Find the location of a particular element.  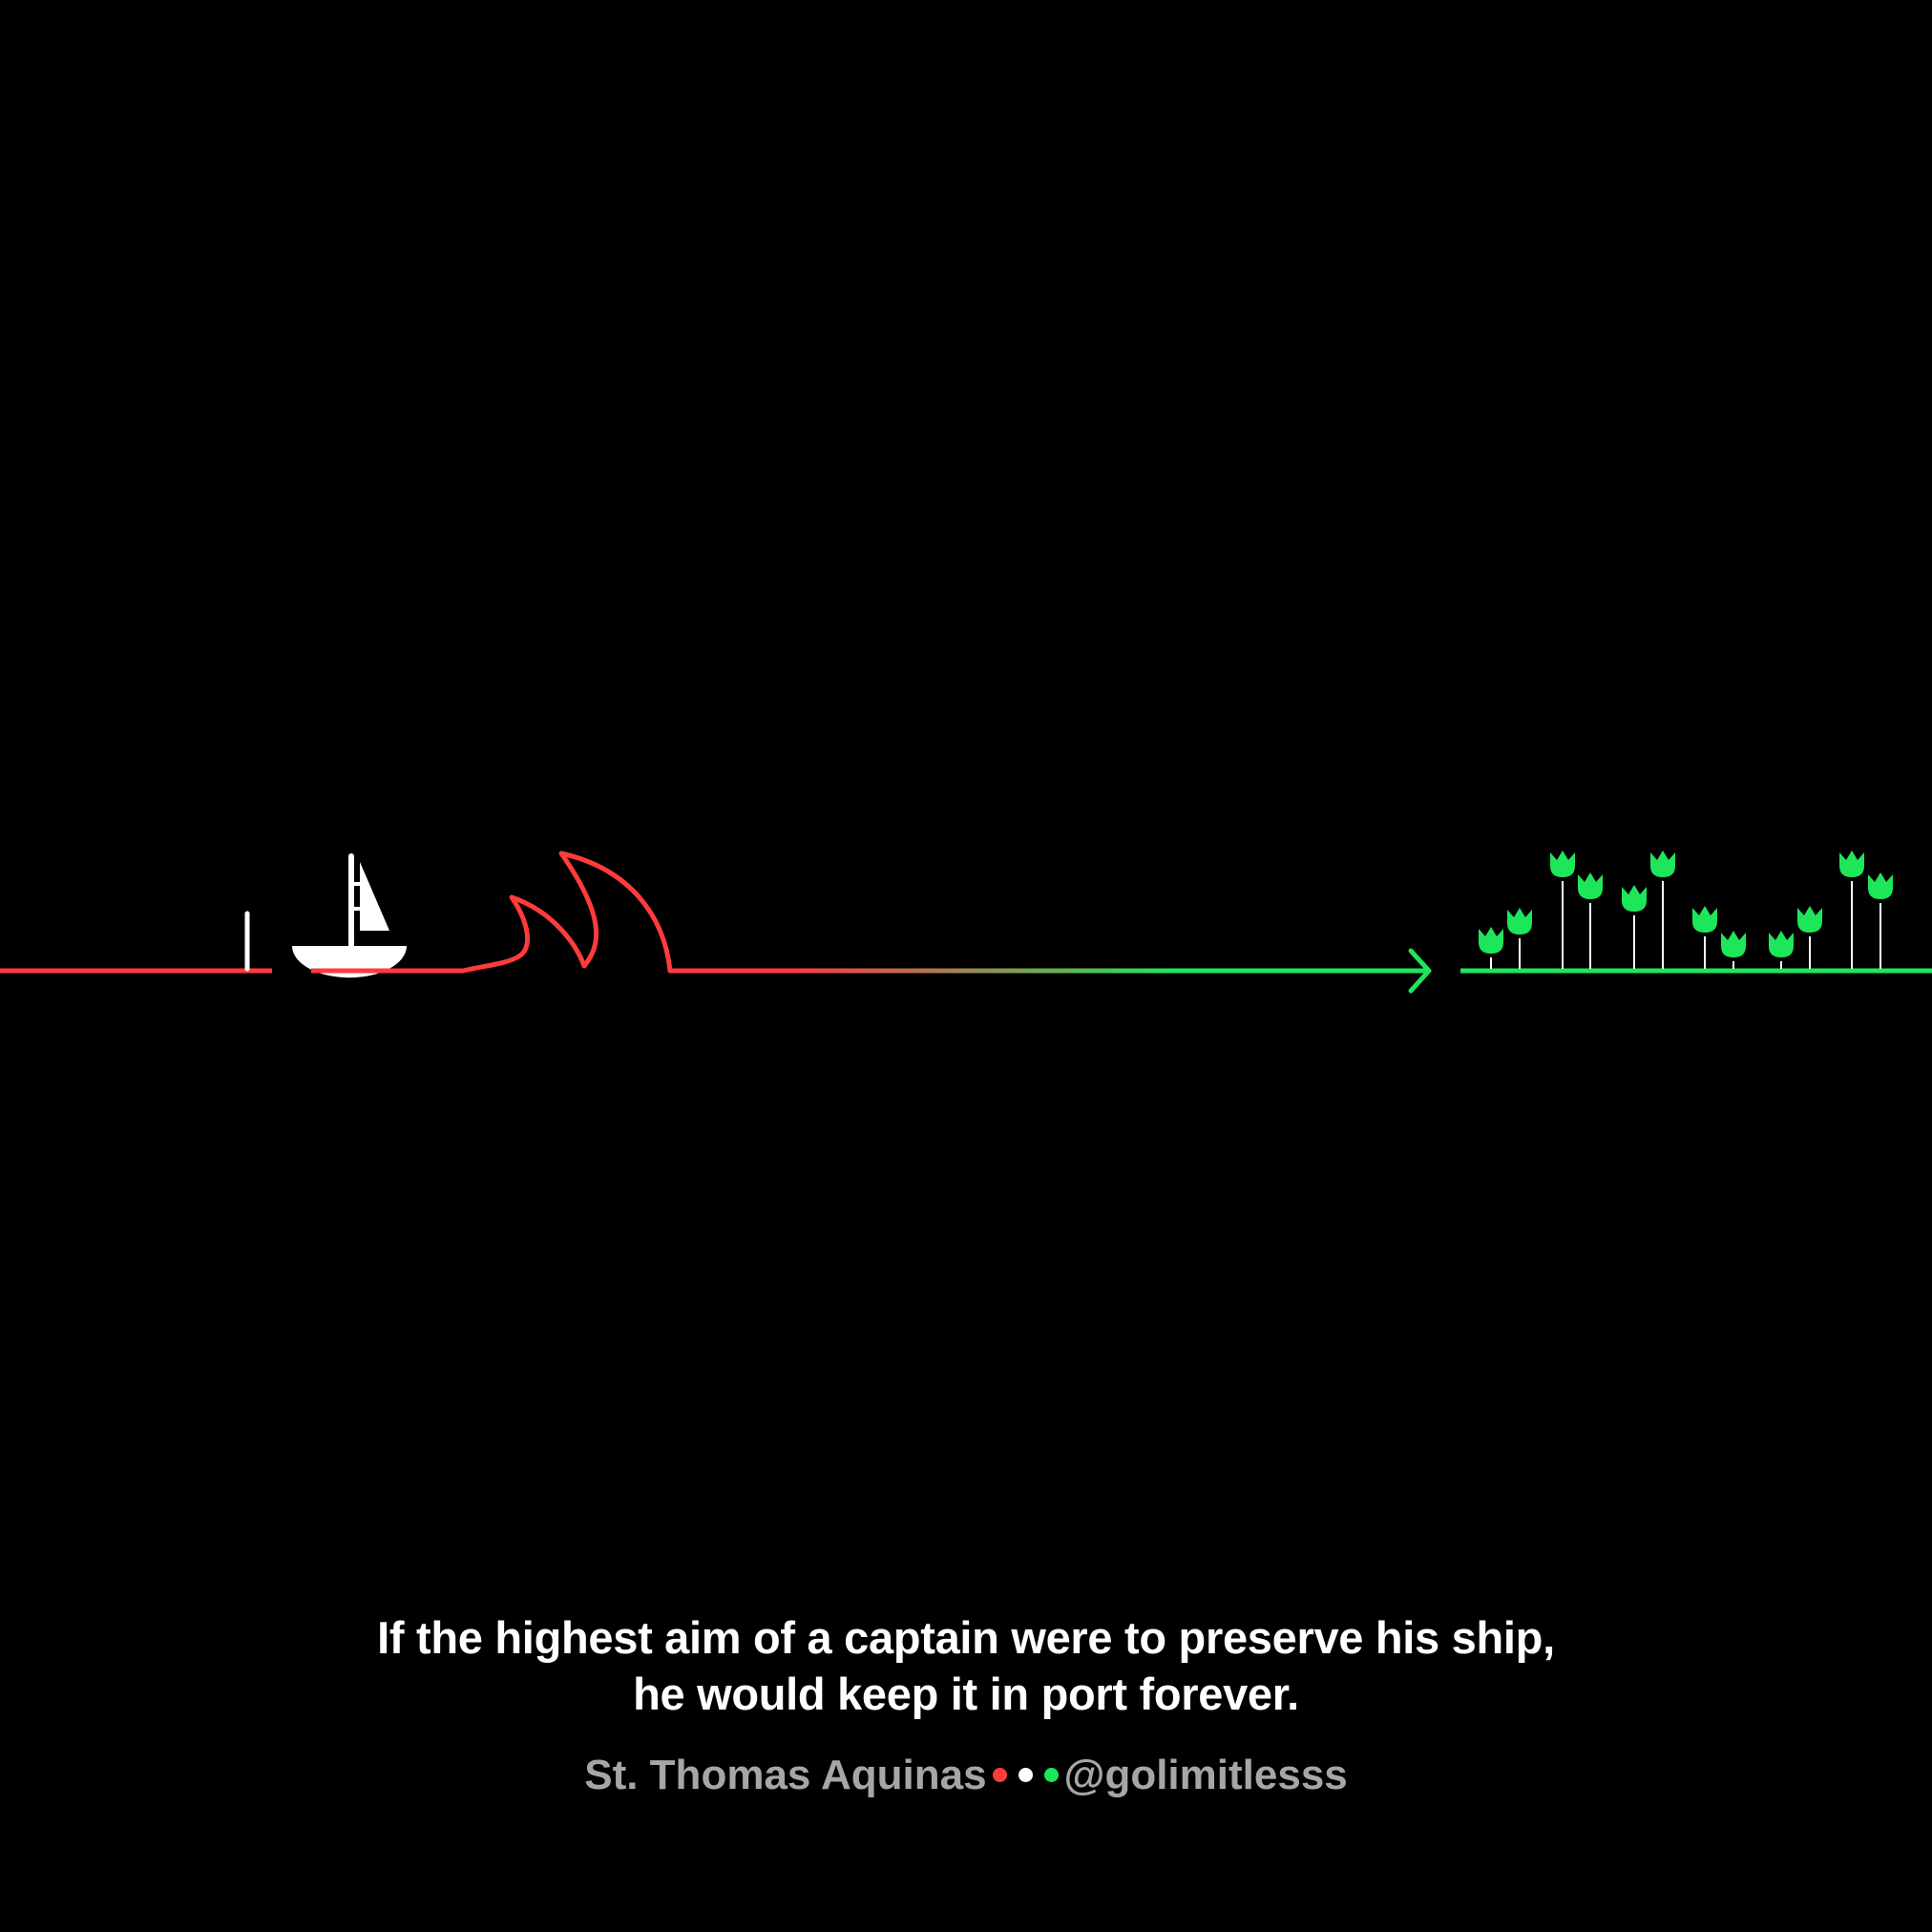

wave-icon is located at coordinates (566, 912).